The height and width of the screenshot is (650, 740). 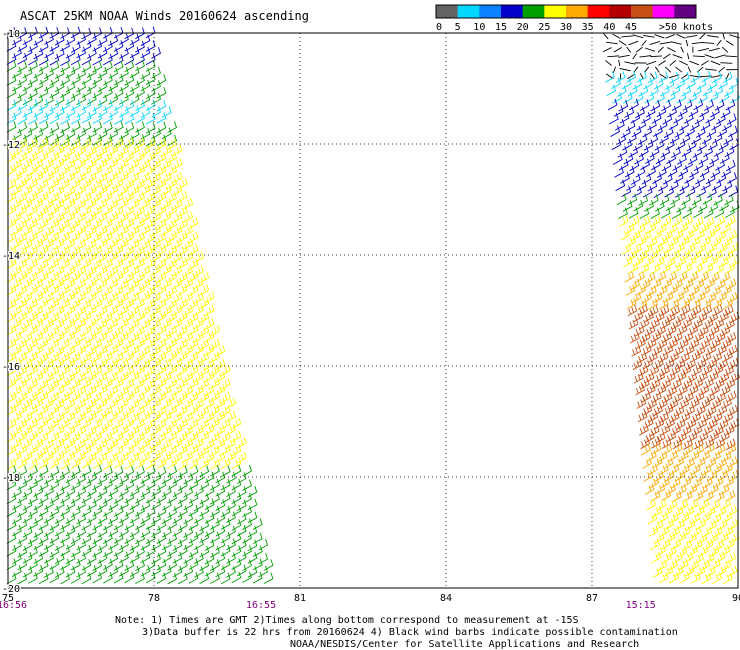 I want to click on y-tick-label: -14, so click(x=11, y=256).